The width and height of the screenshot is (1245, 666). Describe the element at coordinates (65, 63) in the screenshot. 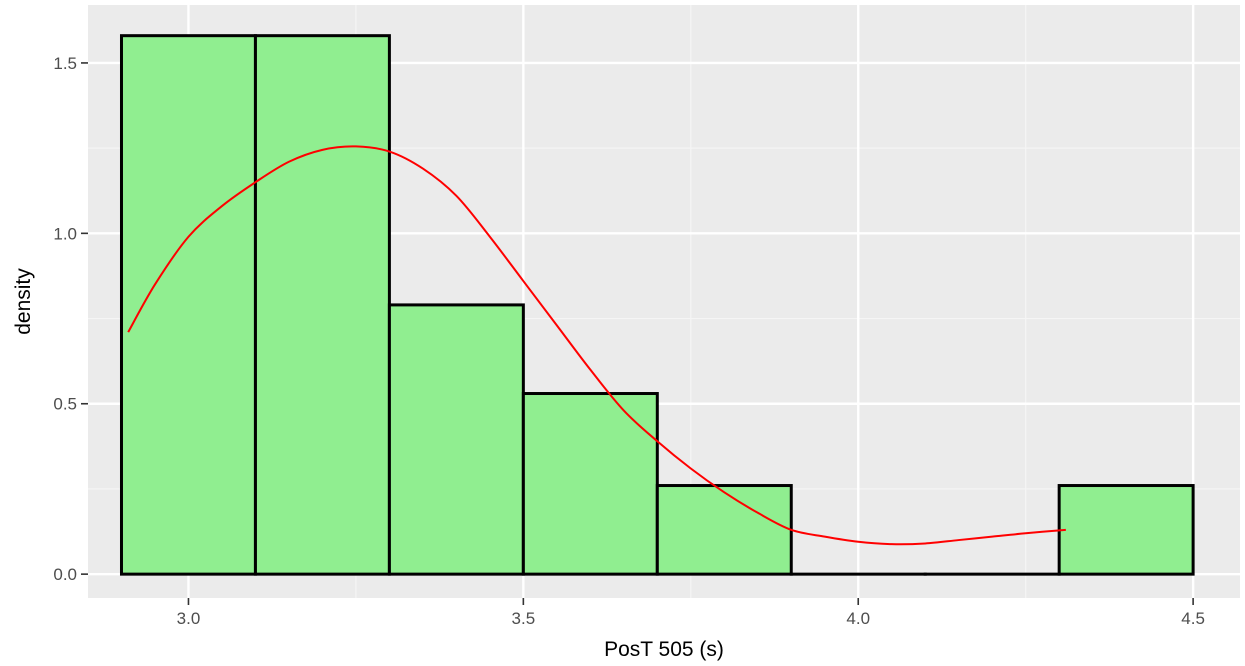

I see `y-tick-label: 1.5` at that location.